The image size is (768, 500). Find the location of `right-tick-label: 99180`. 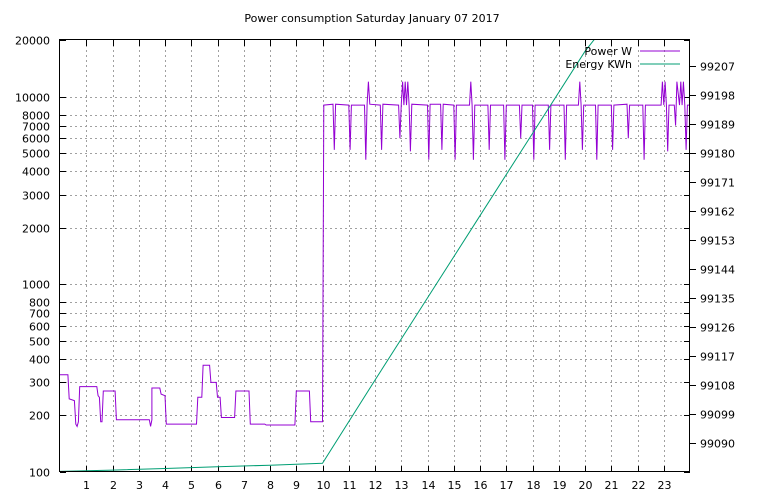

right-tick-label: 99180 is located at coordinates (717, 154).